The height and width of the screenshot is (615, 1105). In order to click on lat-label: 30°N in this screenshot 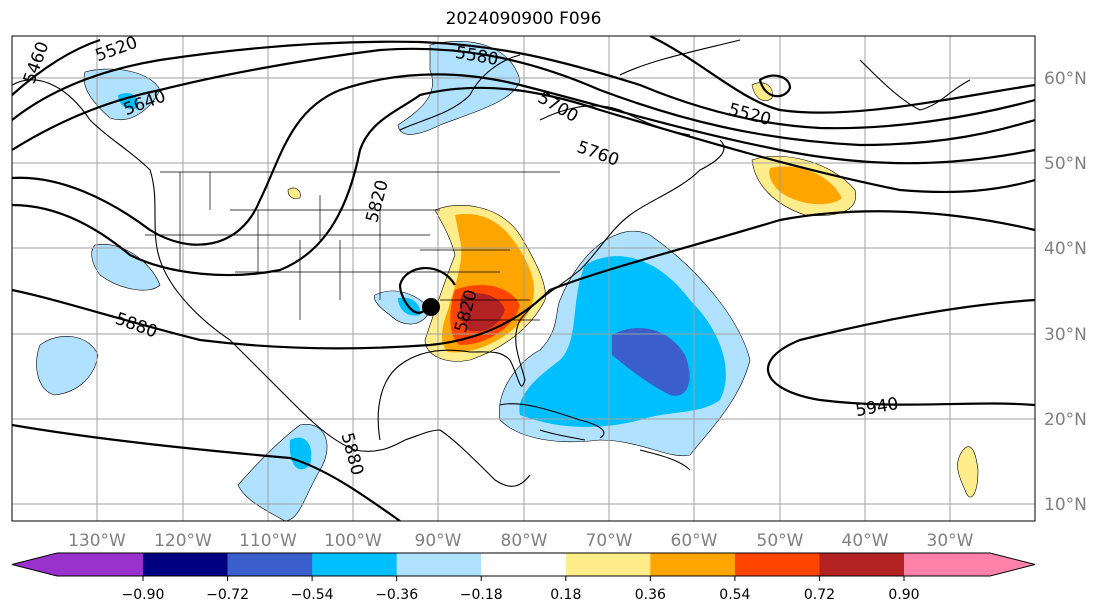, I will do `click(1065, 335)`.